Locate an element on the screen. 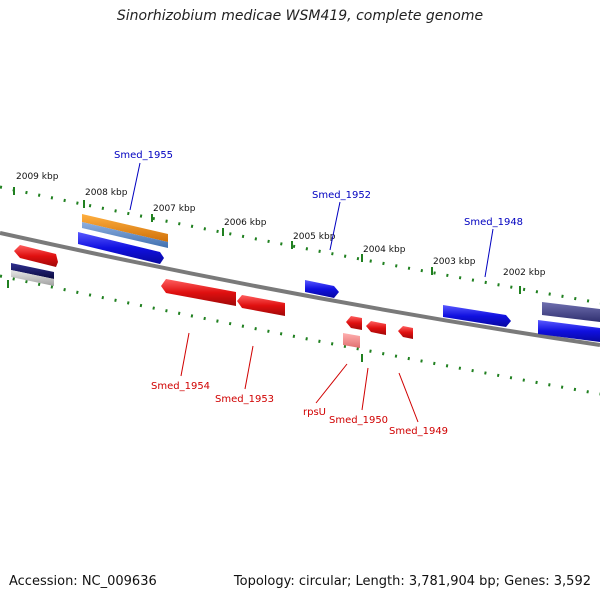 The height and width of the screenshot is (600, 600). gene-smed-1954 is located at coordinates (198, 292).